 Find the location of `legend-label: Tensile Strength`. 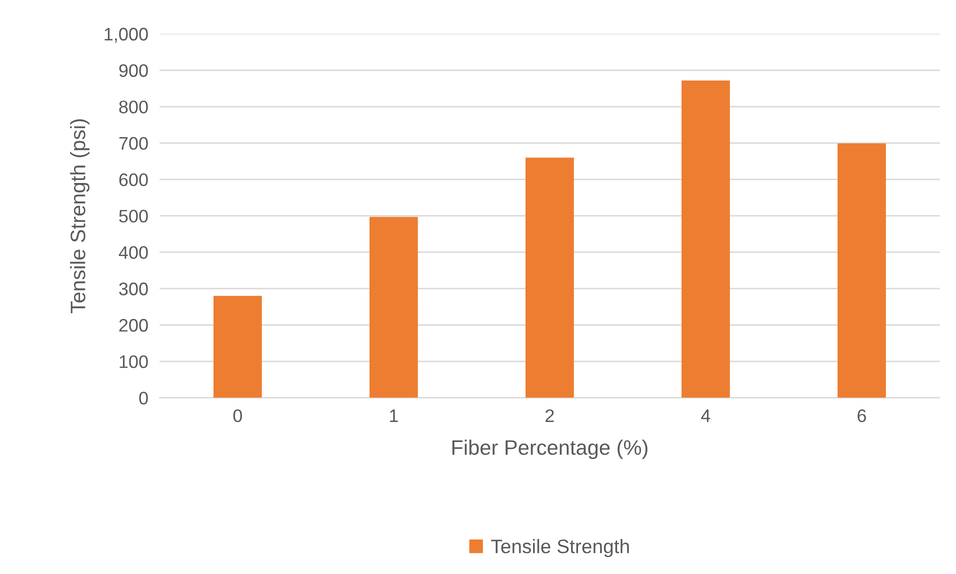

legend-label: Tensile Strength is located at coordinates (560, 548).